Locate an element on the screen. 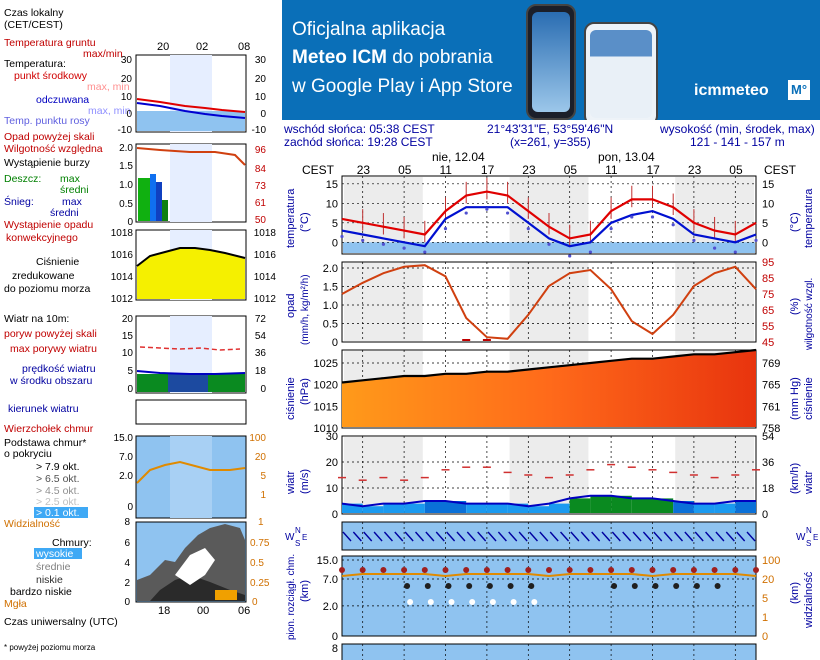 This screenshot has width=820, height=660. middle-clouds-label: średnie is located at coordinates (53, 567).